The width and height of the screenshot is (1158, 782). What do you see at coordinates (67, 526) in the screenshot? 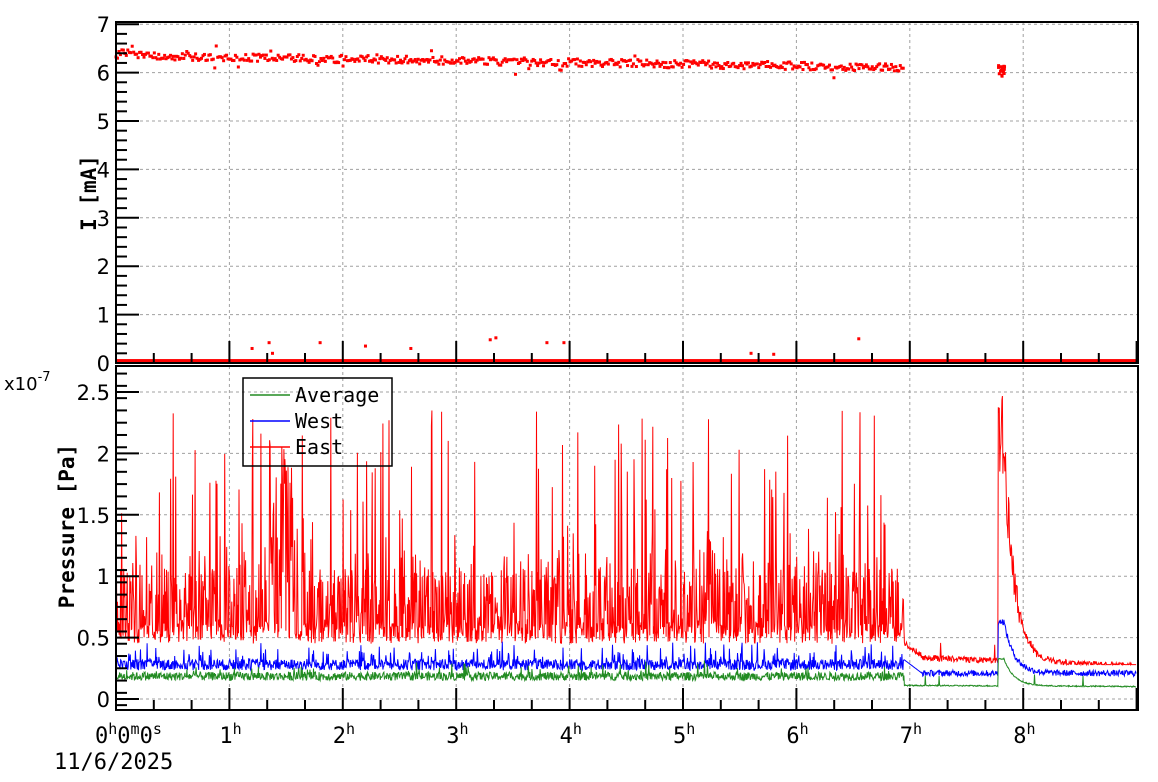
I see `pressure-y-axis-title: Pressure [Pa]` at bounding box center [67, 526].